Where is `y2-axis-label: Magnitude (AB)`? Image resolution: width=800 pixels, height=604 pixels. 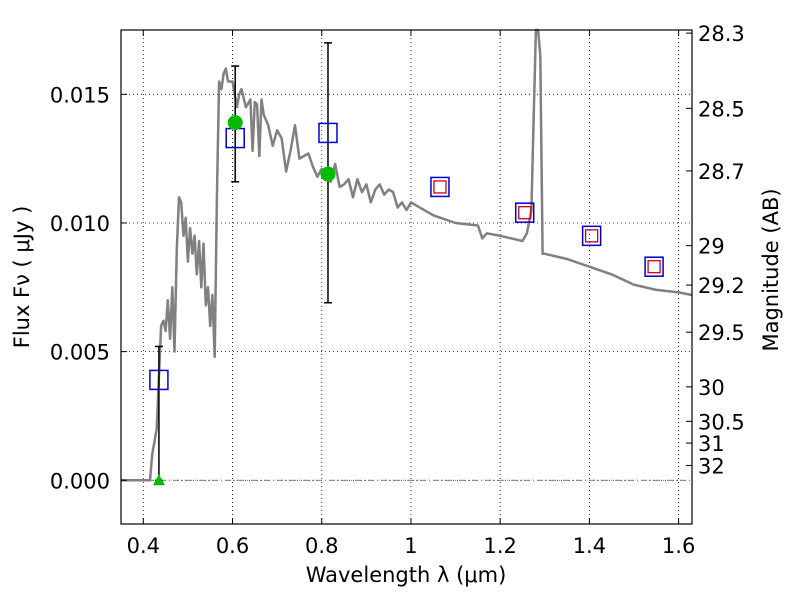
y2-axis-label: Magnitude (AB) is located at coordinates (771, 269).